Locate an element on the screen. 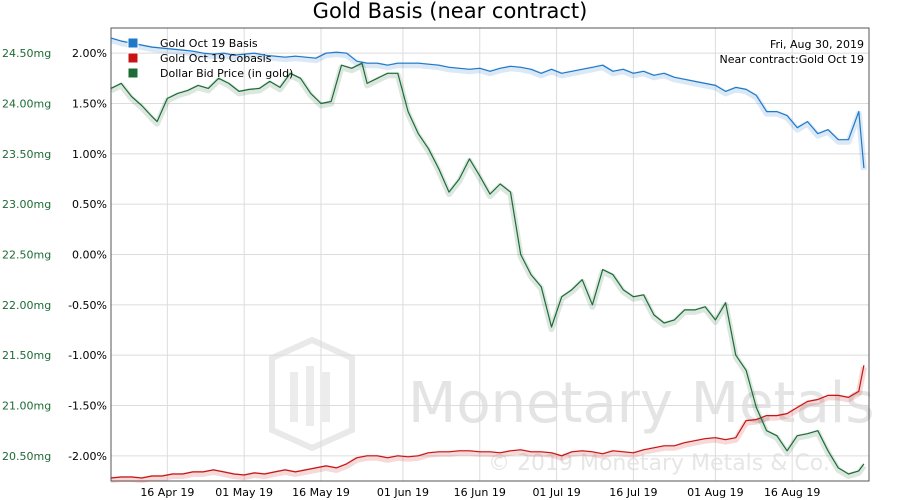 This screenshot has width=900, height=500. left-tick-label: 20.50mg is located at coordinates (26, 456).